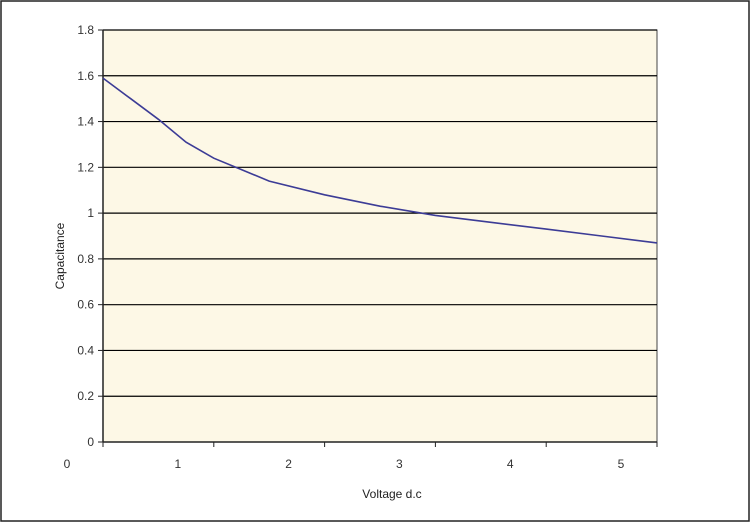  What do you see at coordinates (621, 464) in the screenshot?
I see `x-tick-label: 5` at bounding box center [621, 464].